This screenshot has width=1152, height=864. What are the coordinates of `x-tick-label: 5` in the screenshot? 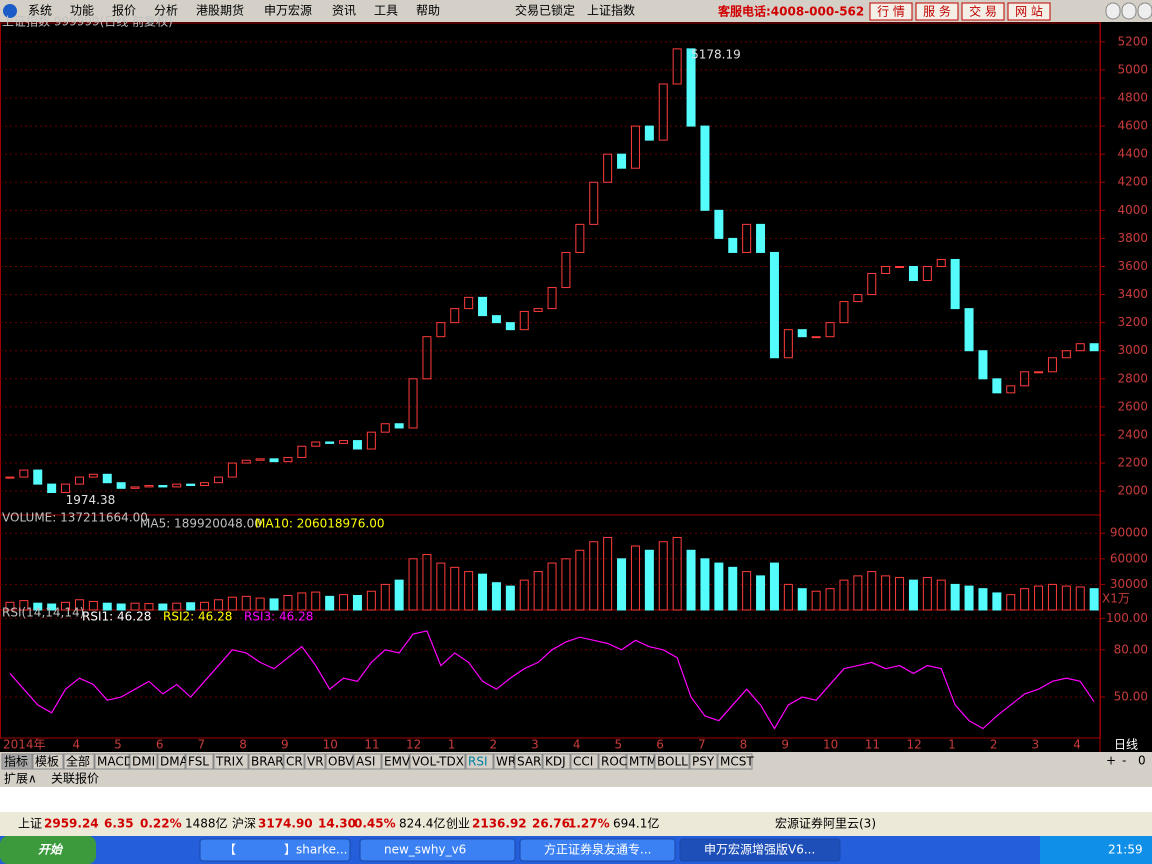 It's located at (619, 745).